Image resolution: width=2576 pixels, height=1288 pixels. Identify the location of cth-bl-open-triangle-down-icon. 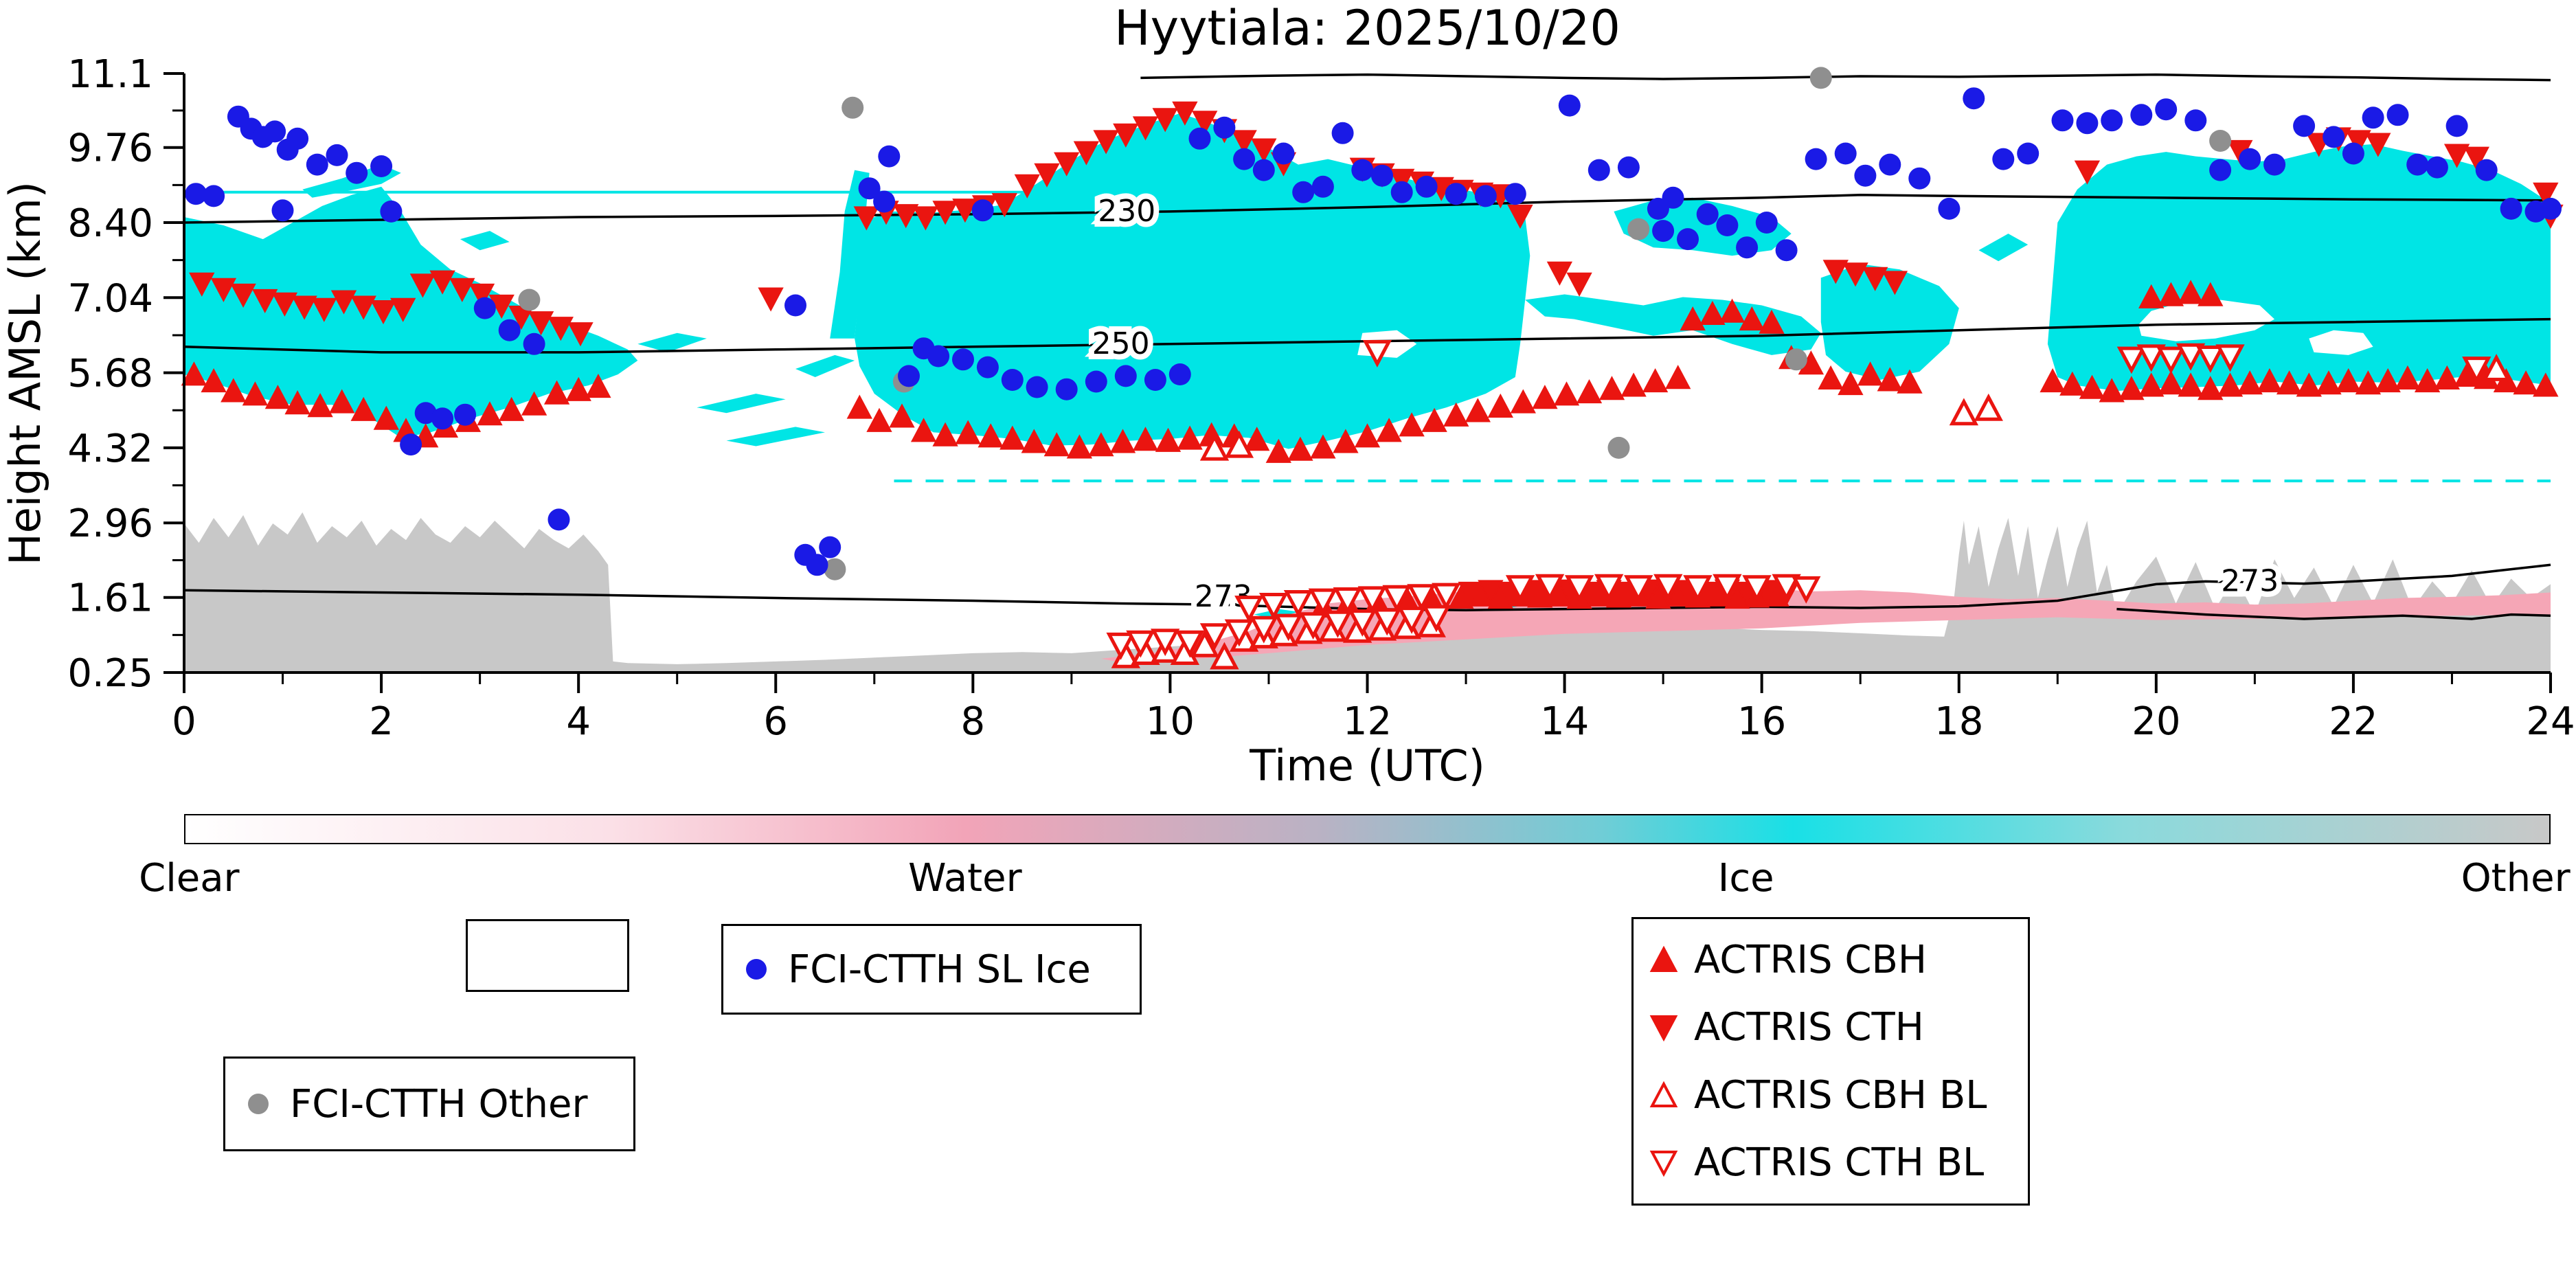
(1664, 1163).